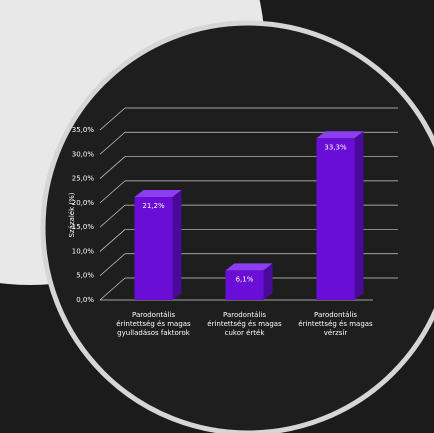  What do you see at coordinates (83, 130) in the screenshot?
I see `y-tick-label: 35,0%` at bounding box center [83, 130].